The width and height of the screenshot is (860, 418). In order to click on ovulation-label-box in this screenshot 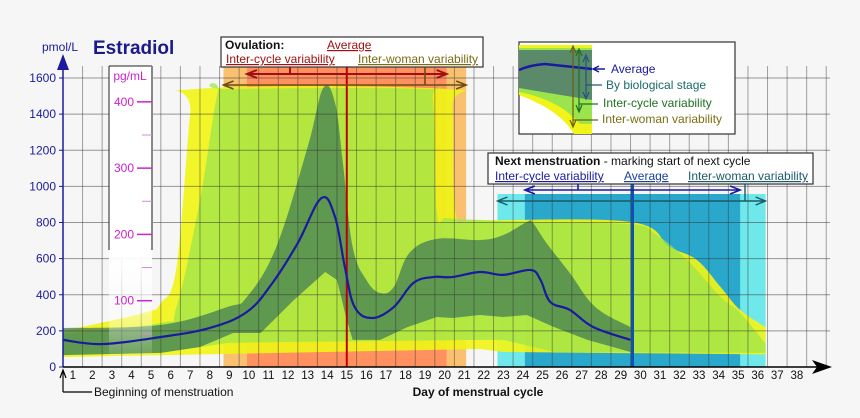, I will do `click(352, 52)`.